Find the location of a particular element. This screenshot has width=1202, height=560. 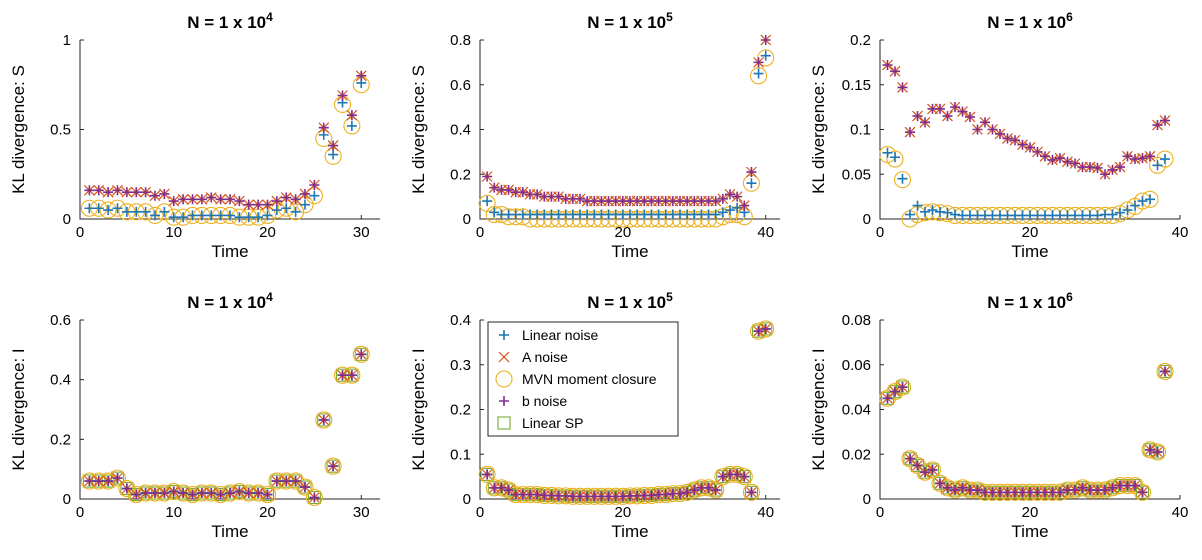

legend-item-linear: Linear noise is located at coordinates (548, 335).